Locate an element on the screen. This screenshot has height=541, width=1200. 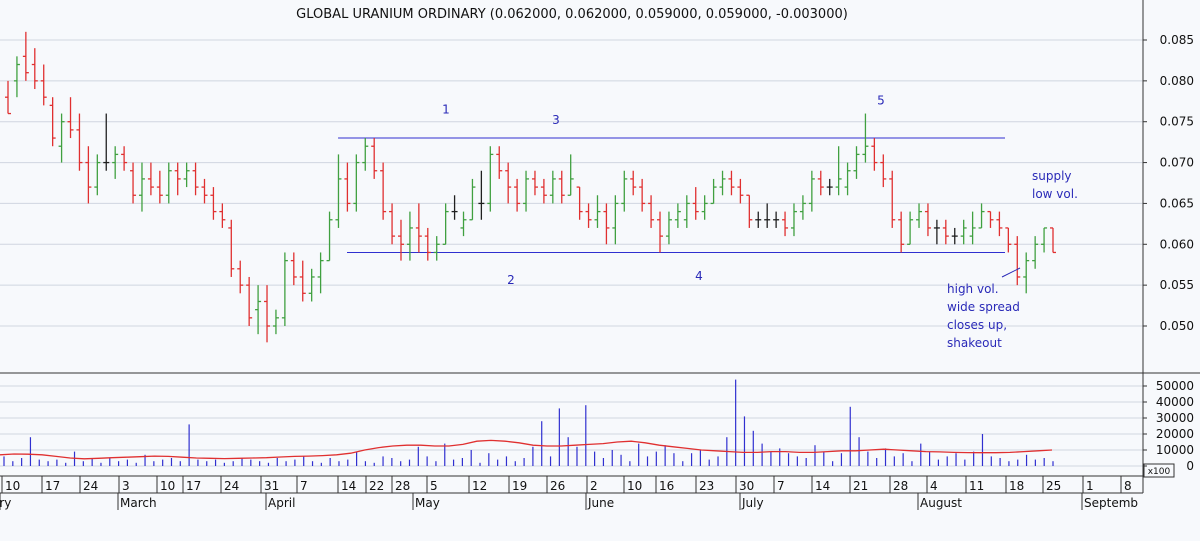
day-label: 1 is located at coordinates (1090, 486).